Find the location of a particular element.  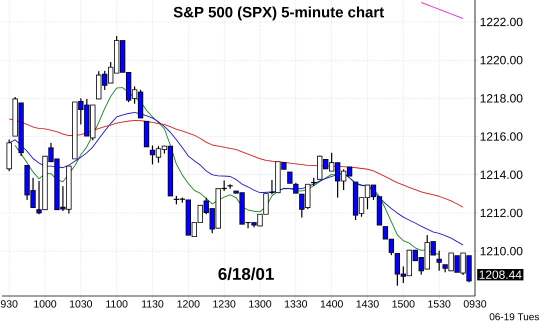

x-tick-label: 1330 is located at coordinates (296, 304).